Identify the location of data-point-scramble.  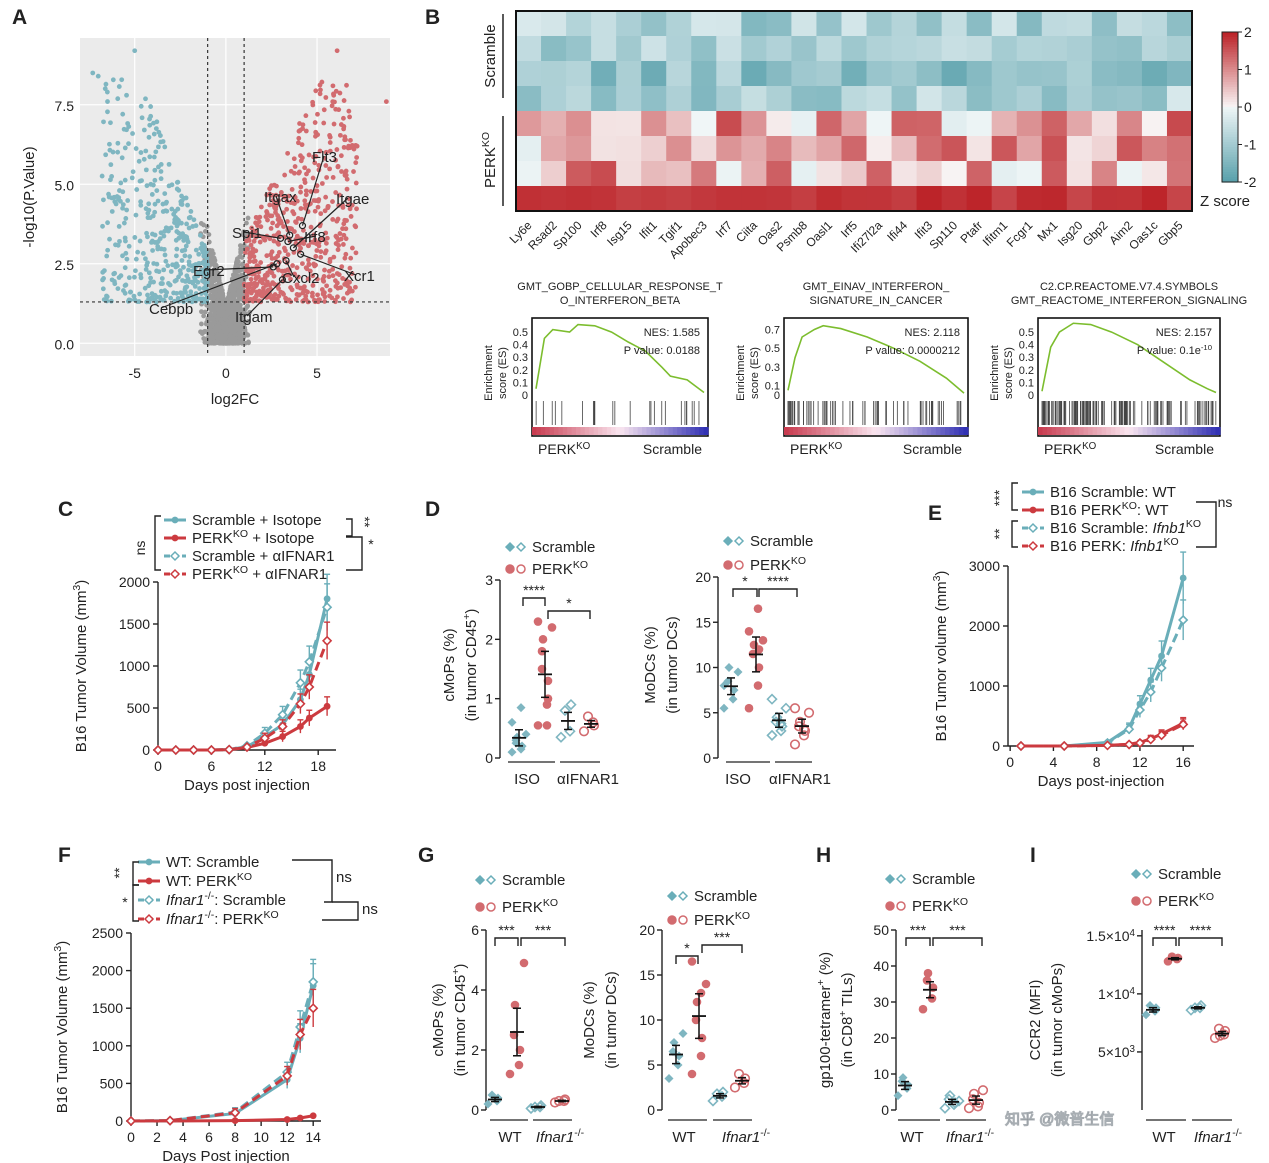
(541, 1105).